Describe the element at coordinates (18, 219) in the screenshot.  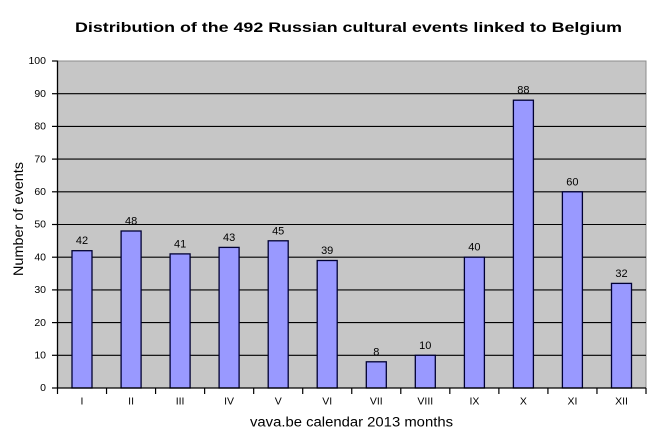
I see `svg-text: Number of events` at that location.